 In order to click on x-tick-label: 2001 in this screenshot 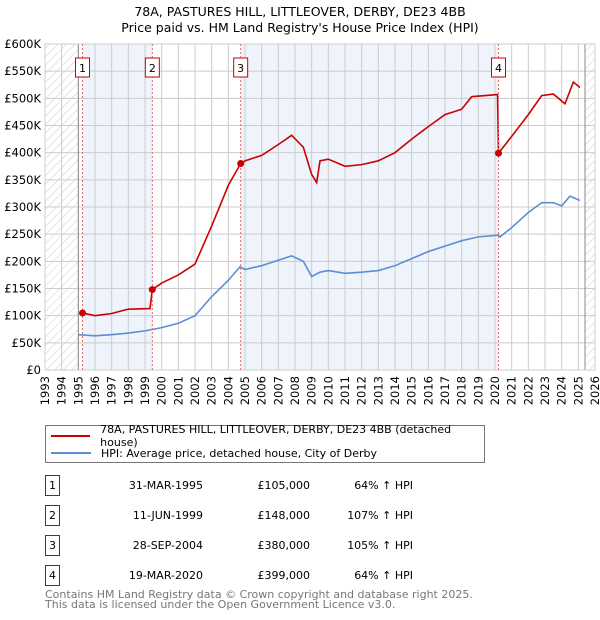, I will do `click(178, 390)`.